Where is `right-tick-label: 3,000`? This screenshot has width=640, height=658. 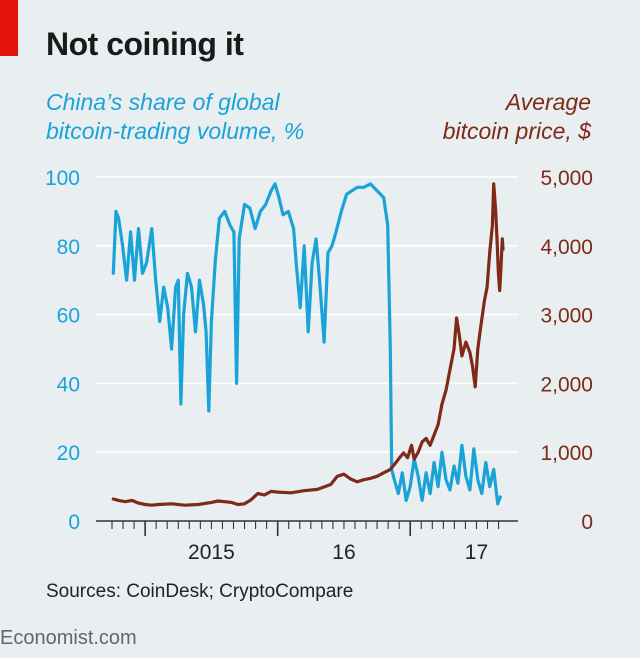 right-tick-label: 3,000 is located at coordinates (566, 316).